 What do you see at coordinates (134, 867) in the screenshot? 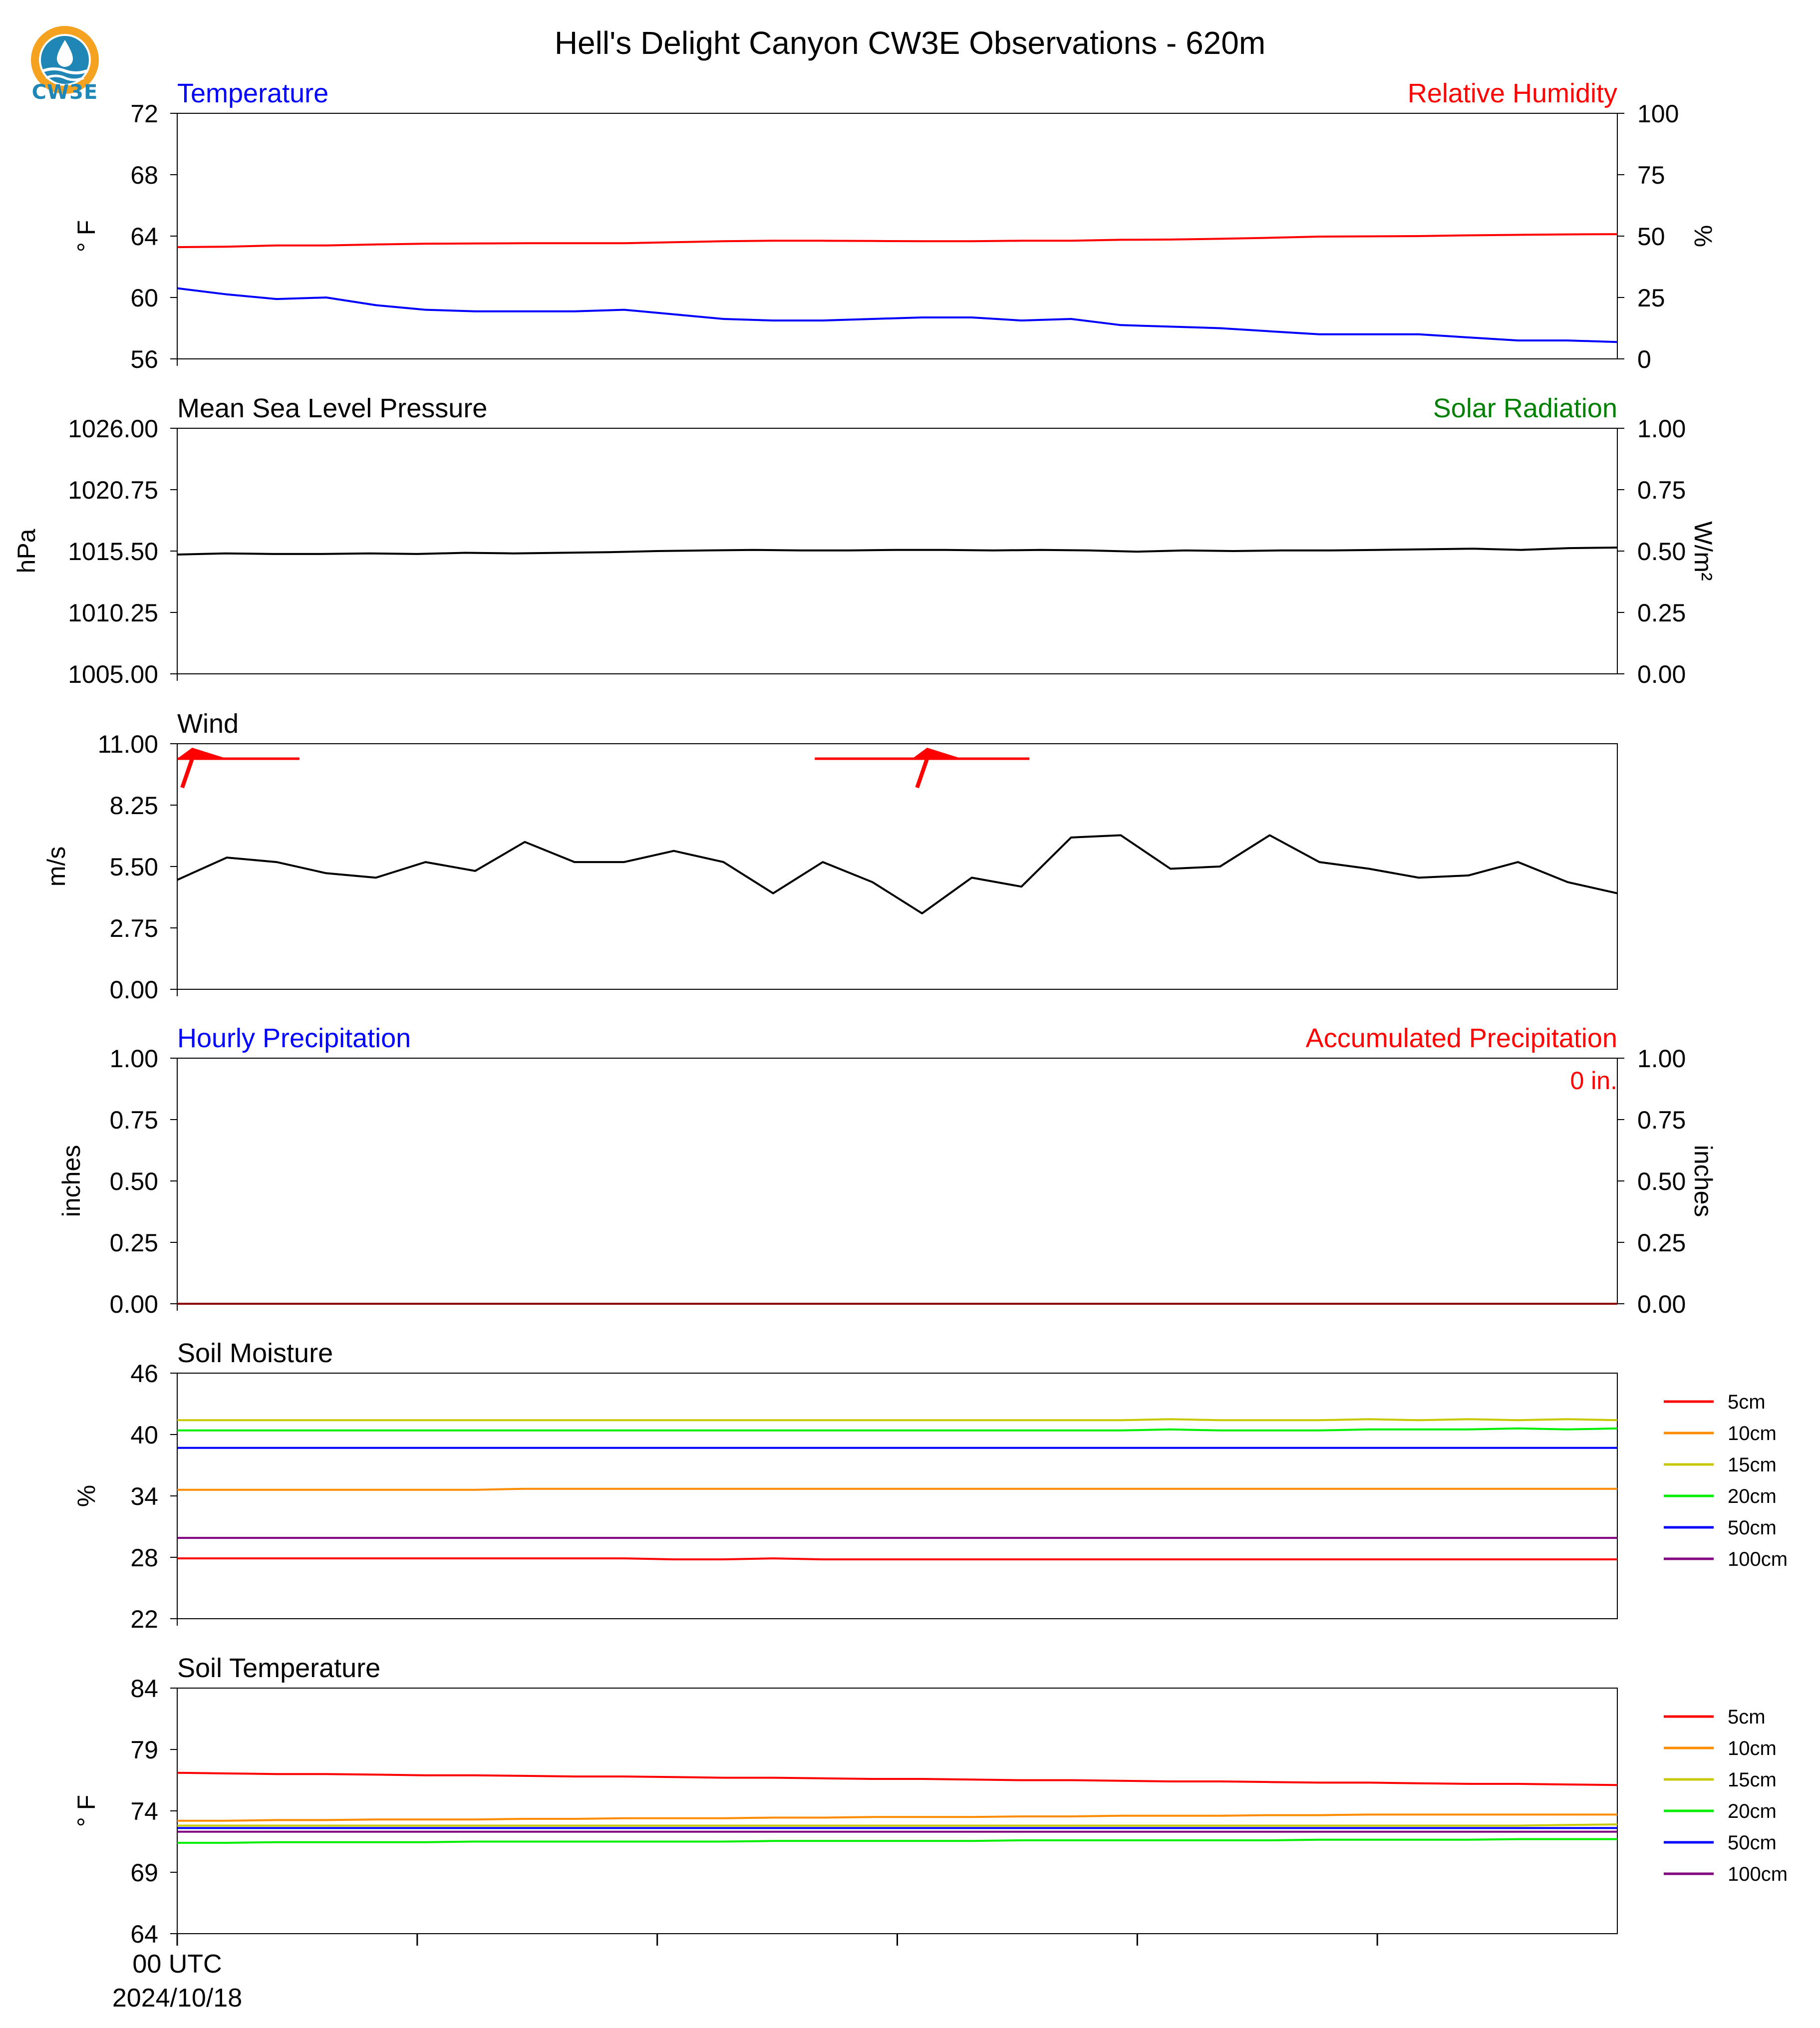
I see `y-tick-label-left: 5.50` at bounding box center [134, 867].